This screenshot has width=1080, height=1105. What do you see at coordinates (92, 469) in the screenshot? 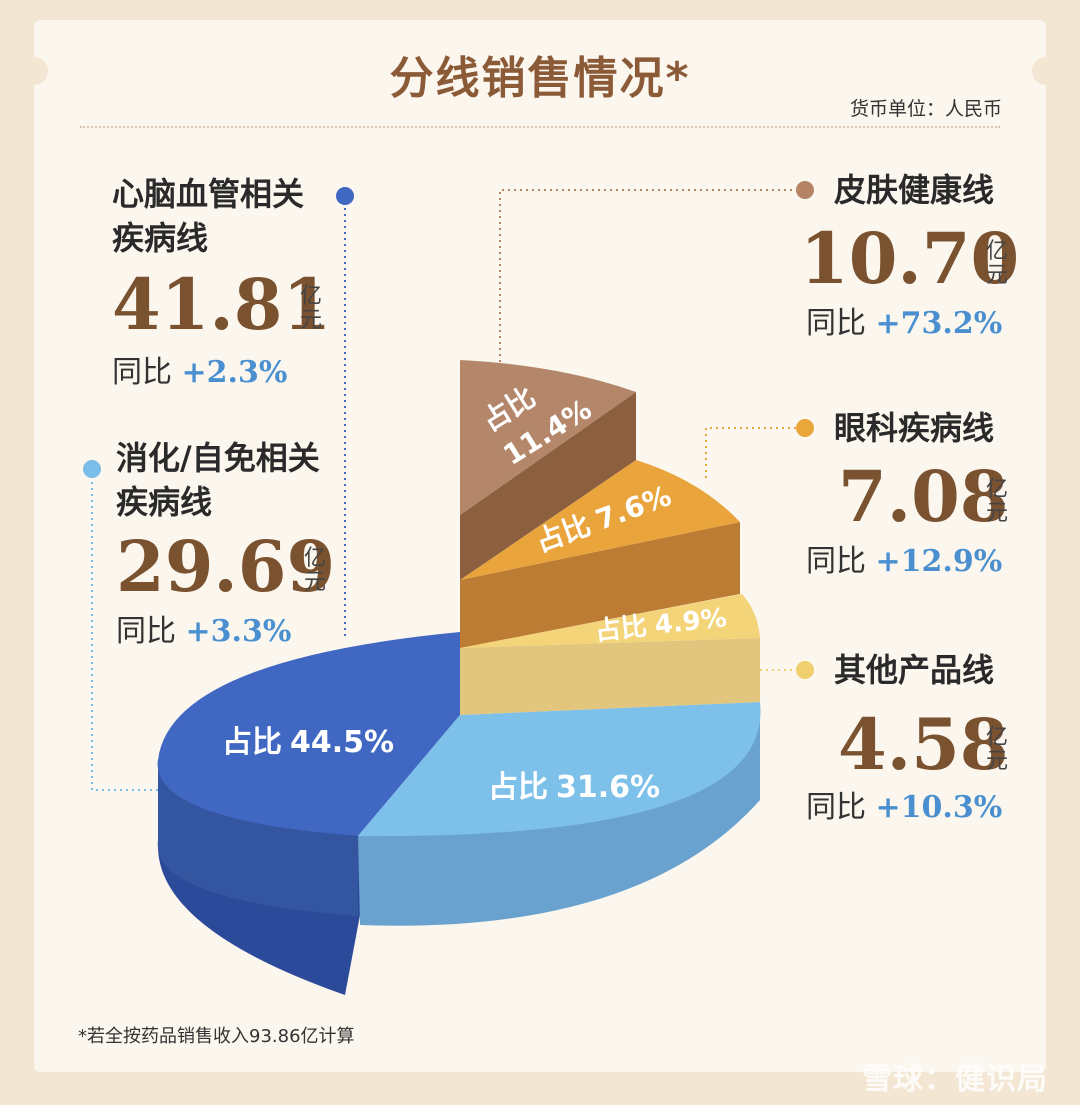
I see `legend-dot-digestive` at bounding box center [92, 469].